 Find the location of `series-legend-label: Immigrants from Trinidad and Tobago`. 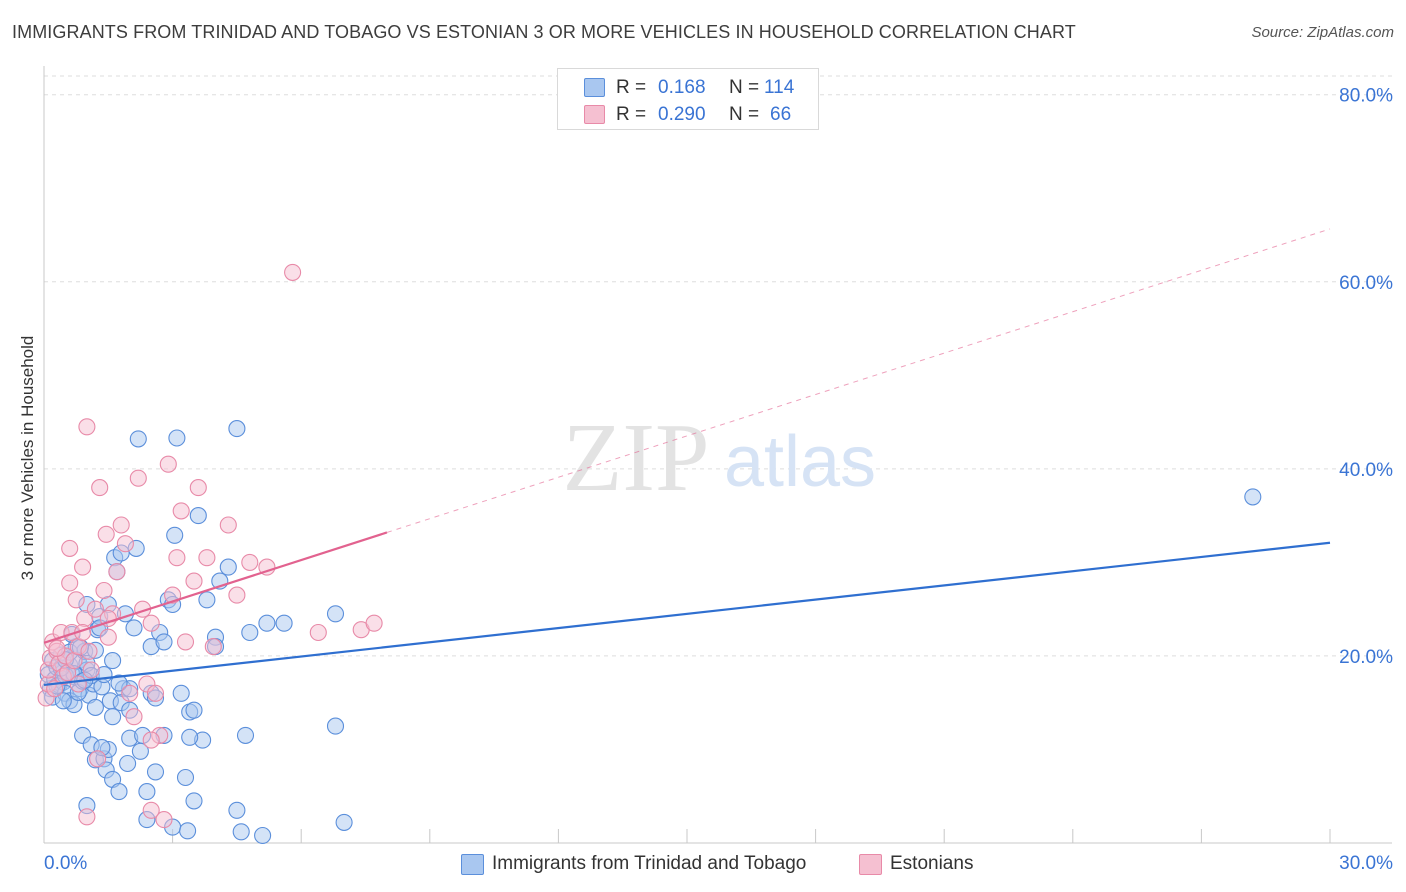

series-legend-label: Immigrants from Trinidad and Tobago is located at coordinates (649, 863).